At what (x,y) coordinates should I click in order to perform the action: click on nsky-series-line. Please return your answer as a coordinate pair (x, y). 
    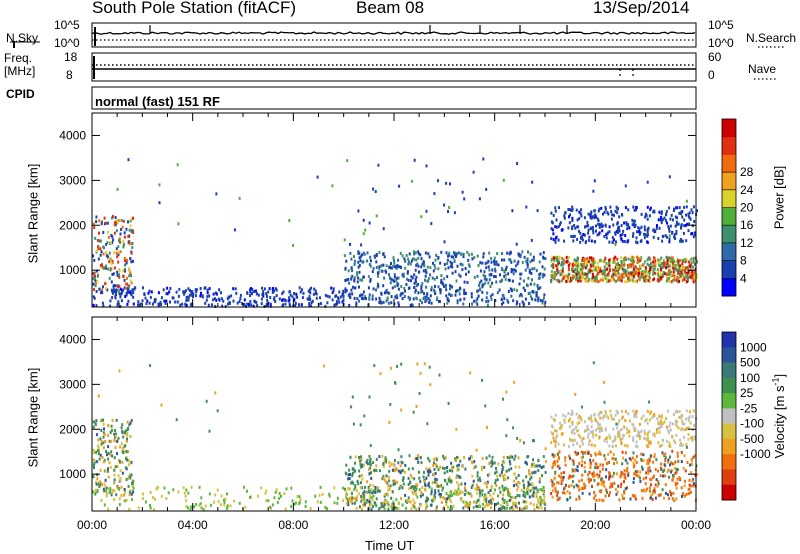
    Looking at the image, I should click on (393, 33).